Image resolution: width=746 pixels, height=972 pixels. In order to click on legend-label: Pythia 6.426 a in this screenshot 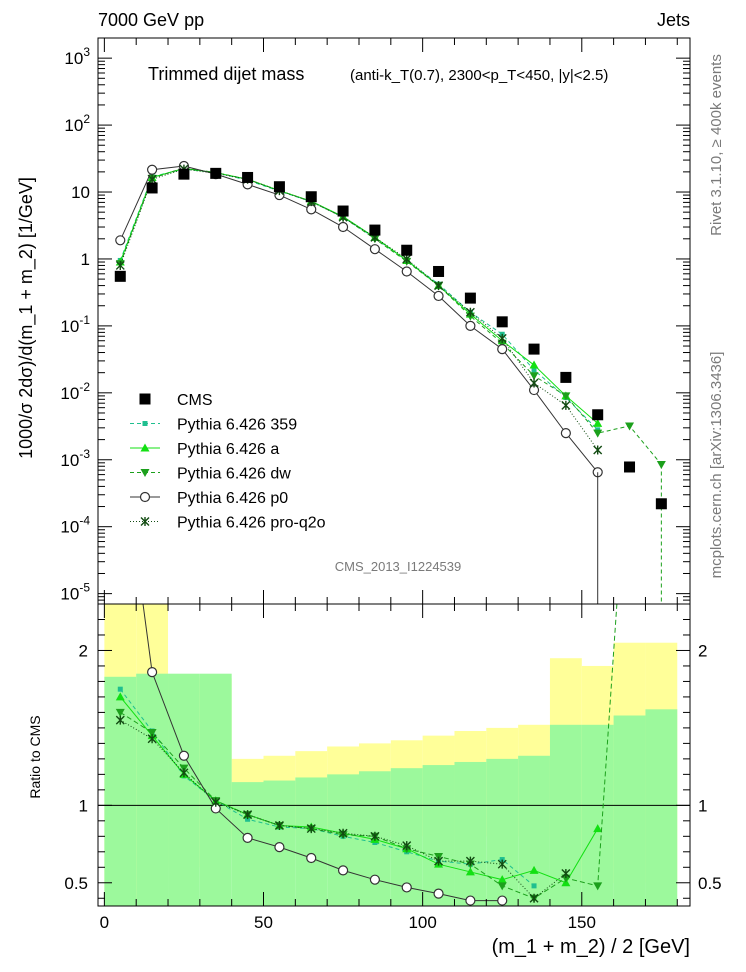, I will do `click(228, 449)`.